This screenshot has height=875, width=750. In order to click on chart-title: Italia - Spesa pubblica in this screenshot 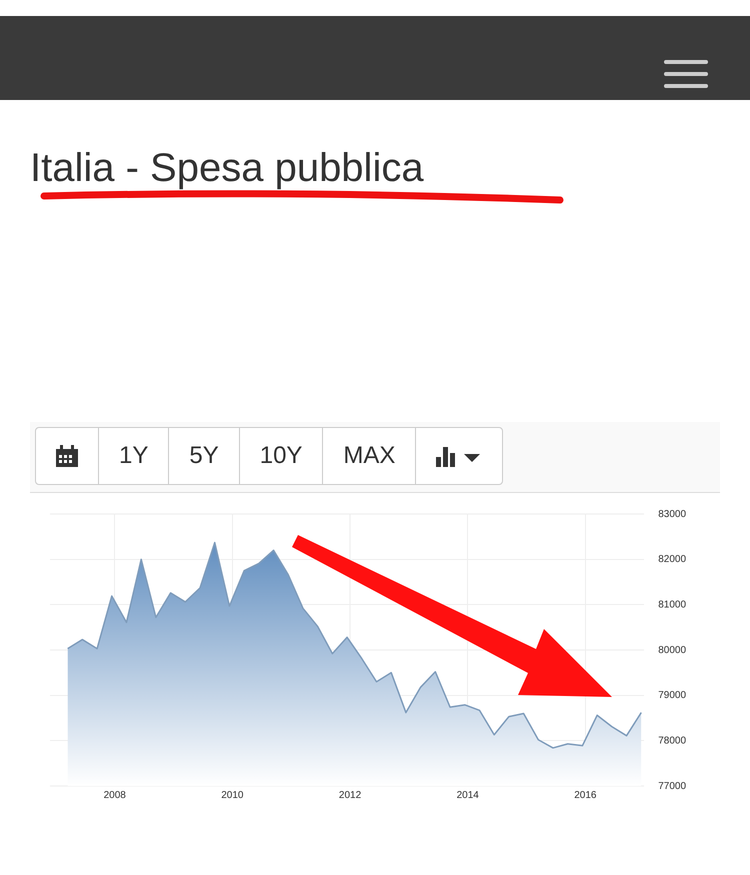, I will do `click(227, 168)`.